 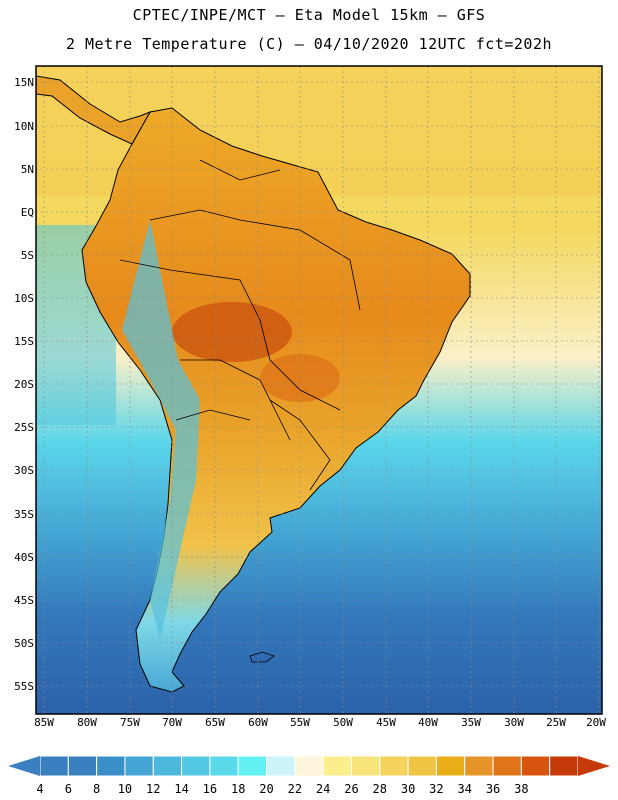 I want to click on lon-label: 65W, so click(x=215, y=722).